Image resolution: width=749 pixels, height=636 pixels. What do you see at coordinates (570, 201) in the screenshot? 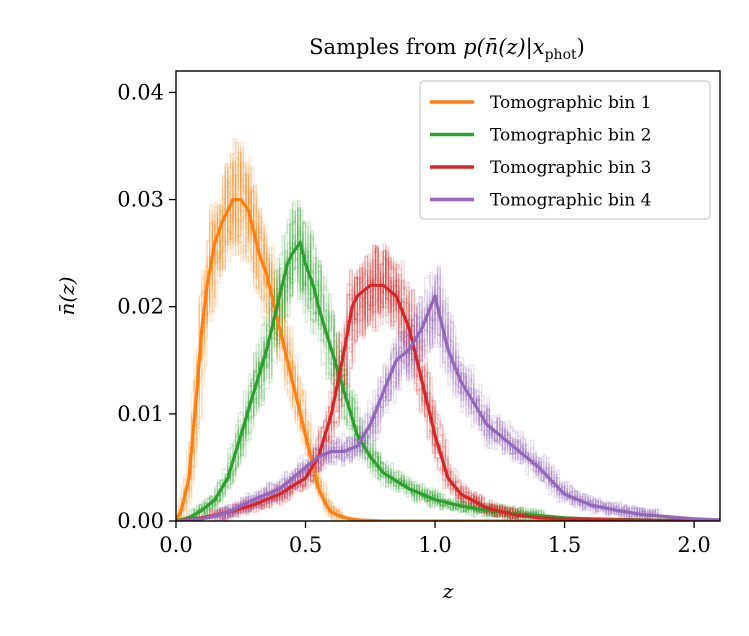
I see `legend-label-bin-4: Tomographic bin 4` at bounding box center [570, 201].